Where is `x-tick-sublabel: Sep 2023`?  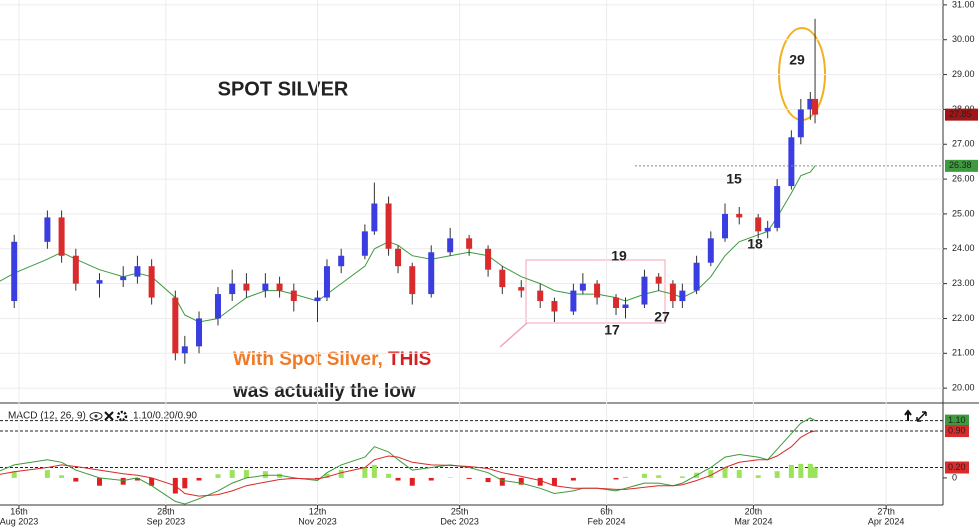 x-tick-sublabel: Sep 2023 is located at coordinates (166, 521).